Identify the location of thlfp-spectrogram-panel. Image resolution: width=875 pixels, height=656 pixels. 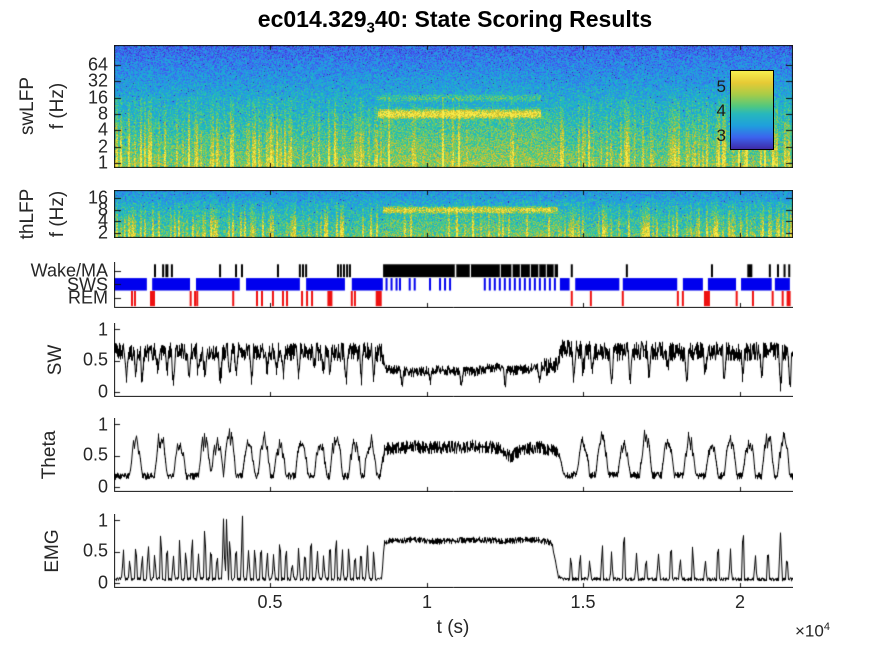
(453, 214).